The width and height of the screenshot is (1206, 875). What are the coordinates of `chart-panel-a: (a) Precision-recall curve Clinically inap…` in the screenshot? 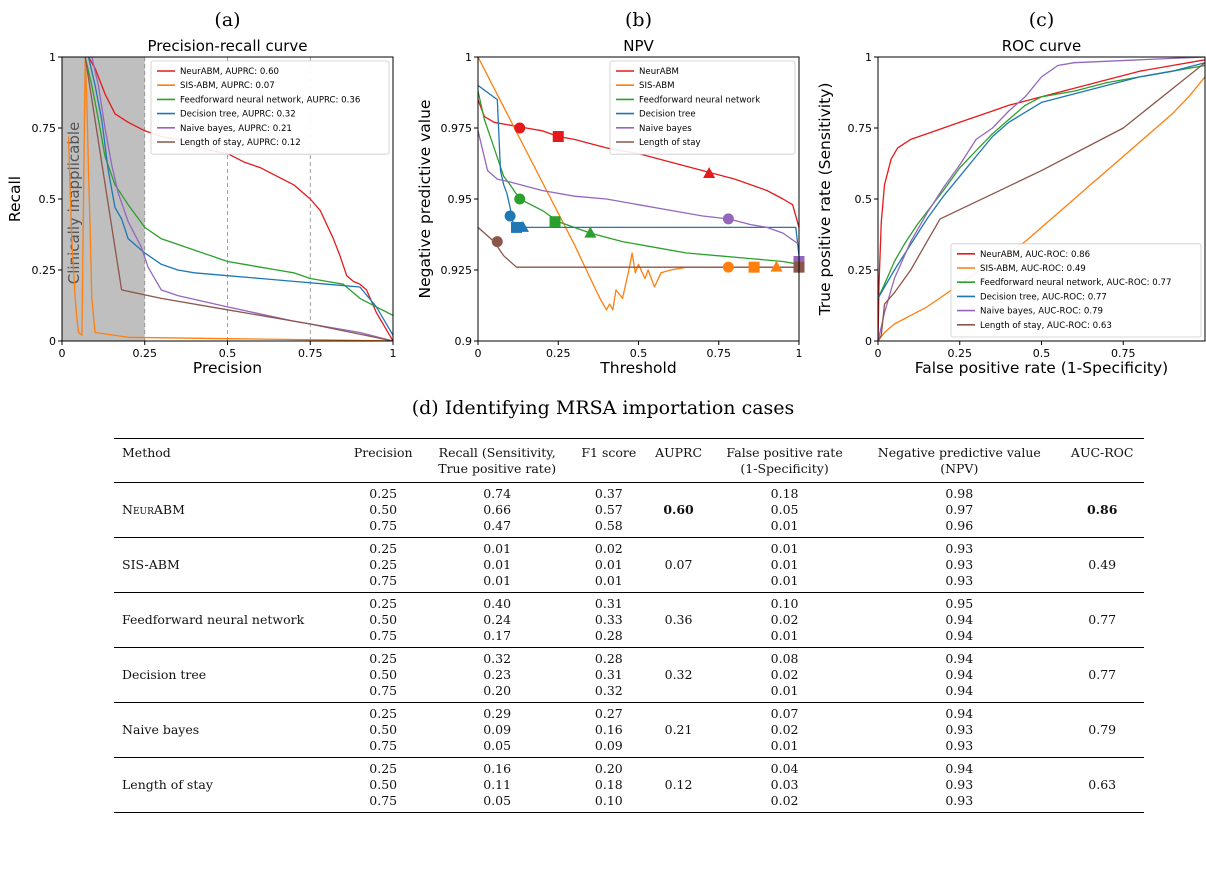 It's located at (201, 193).